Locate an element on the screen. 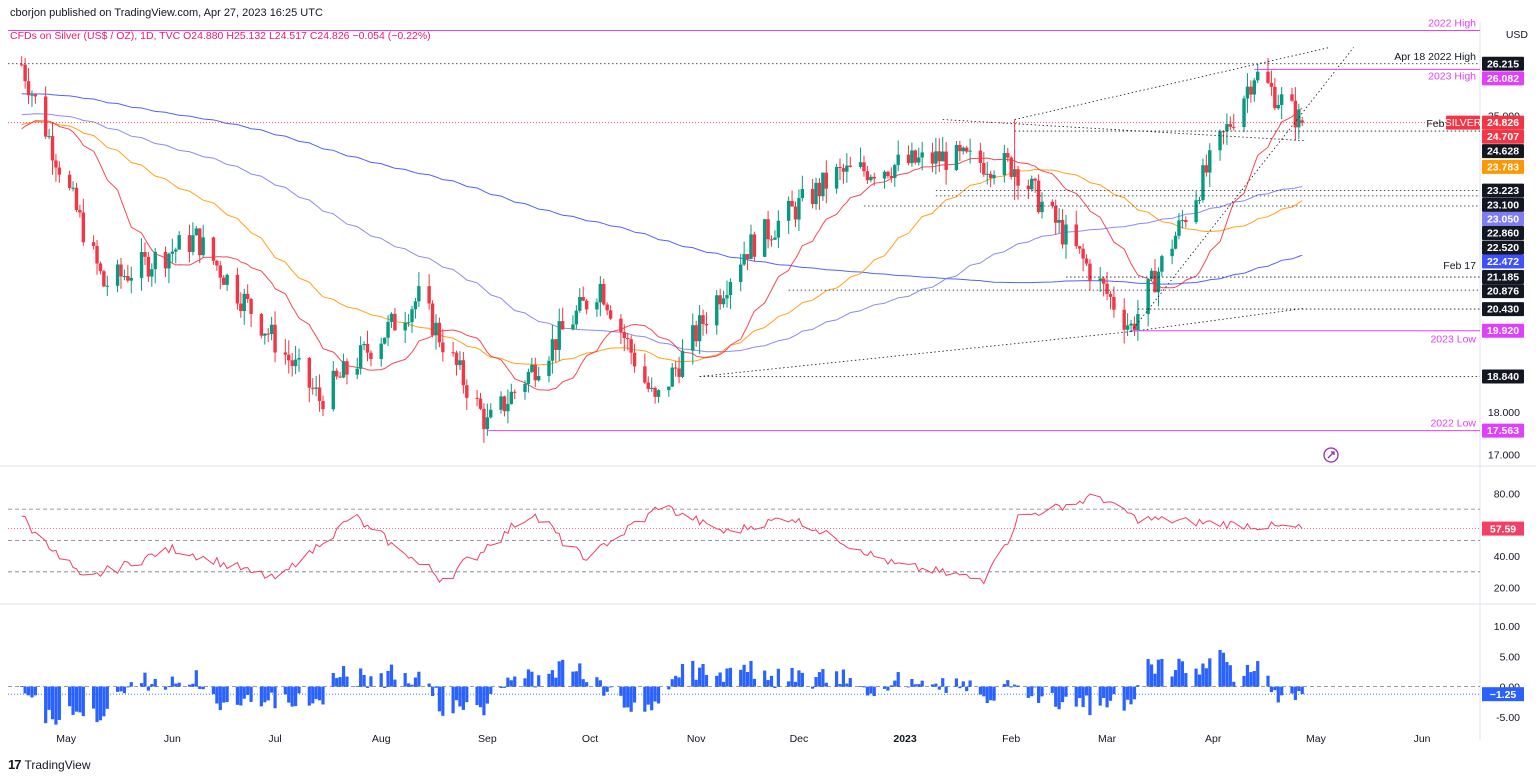 This screenshot has width=1536, height=779. time-tick-label: May is located at coordinates (1316, 739).